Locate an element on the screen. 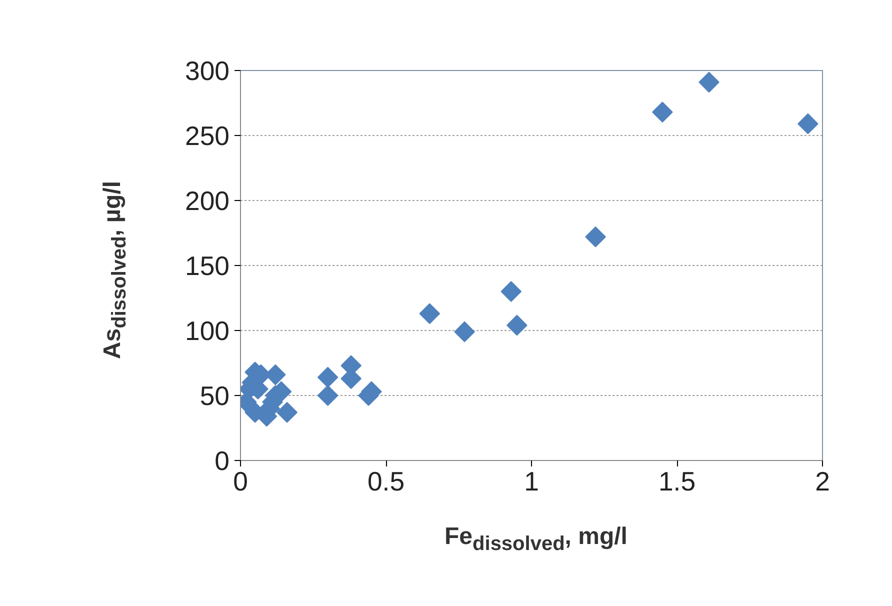 The height and width of the screenshot is (606, 892). x-tick-label: 1.5 is located at coordinates (677, 481).